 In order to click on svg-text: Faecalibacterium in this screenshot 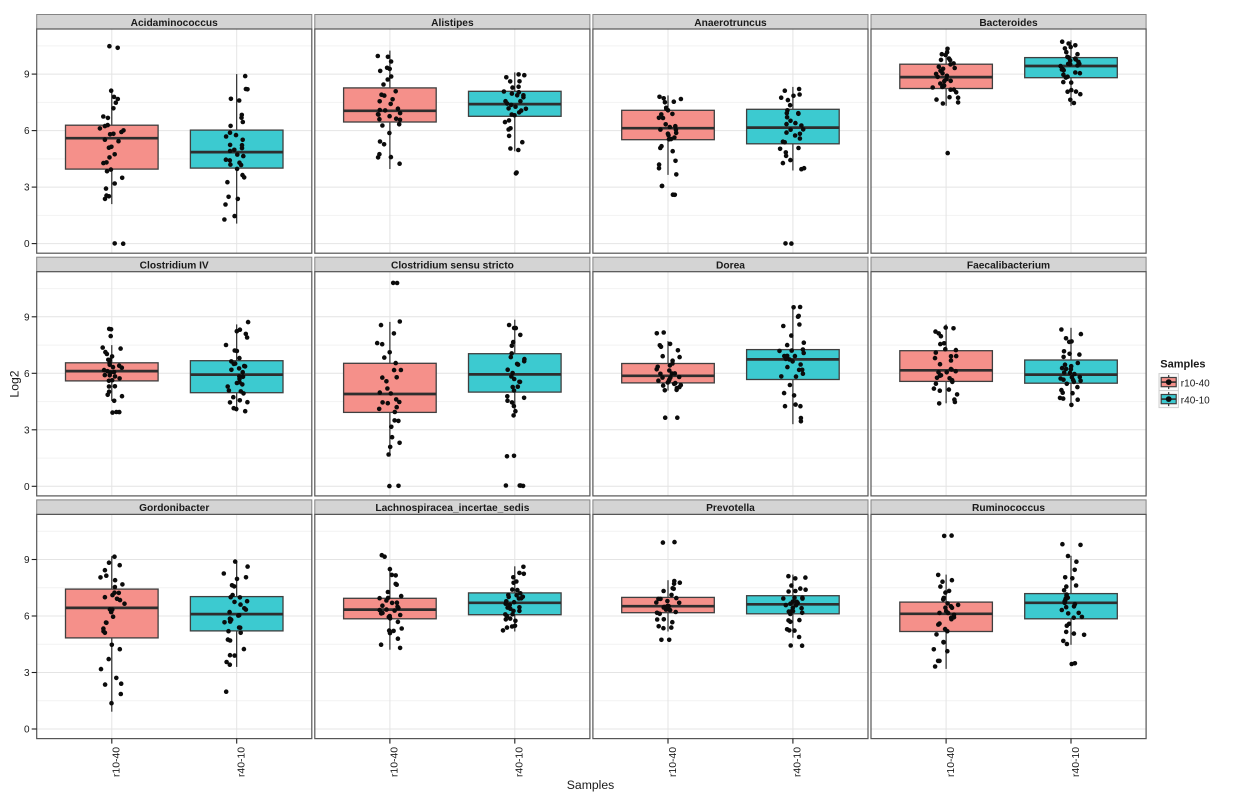, I will do `click(1008, 266)`.